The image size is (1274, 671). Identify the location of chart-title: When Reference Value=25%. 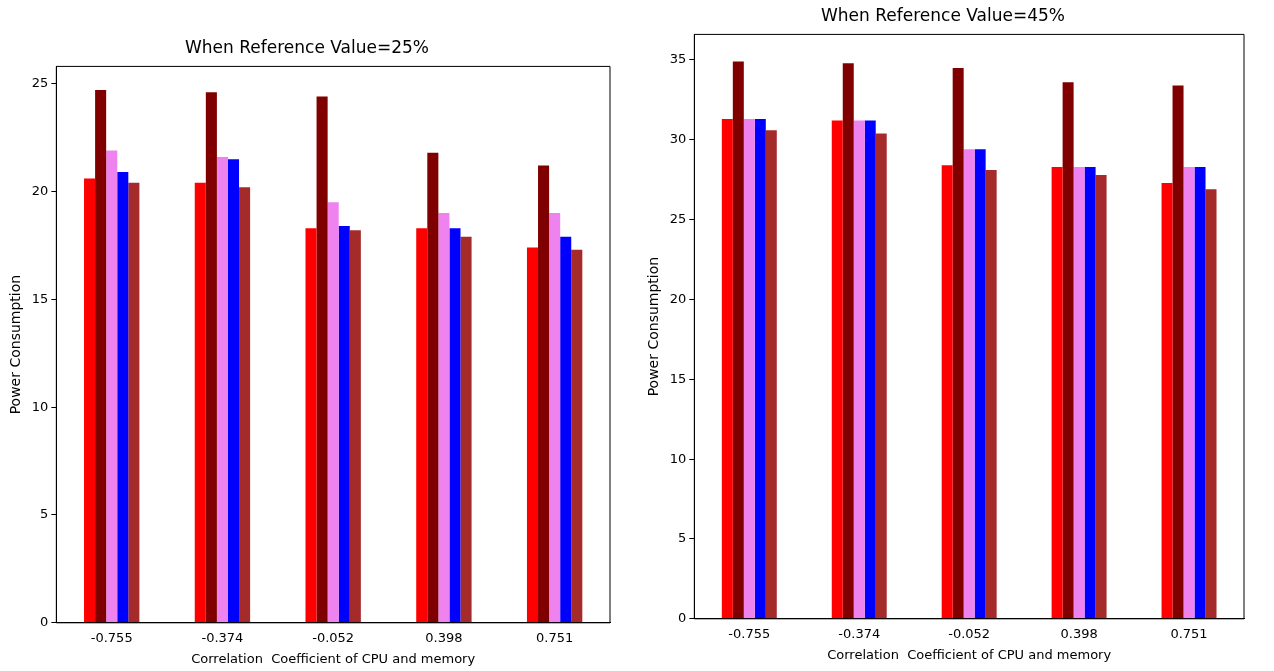
(307, 46).